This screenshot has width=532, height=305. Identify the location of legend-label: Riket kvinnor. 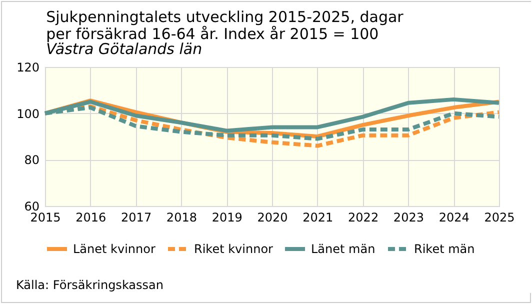
(234, 249).